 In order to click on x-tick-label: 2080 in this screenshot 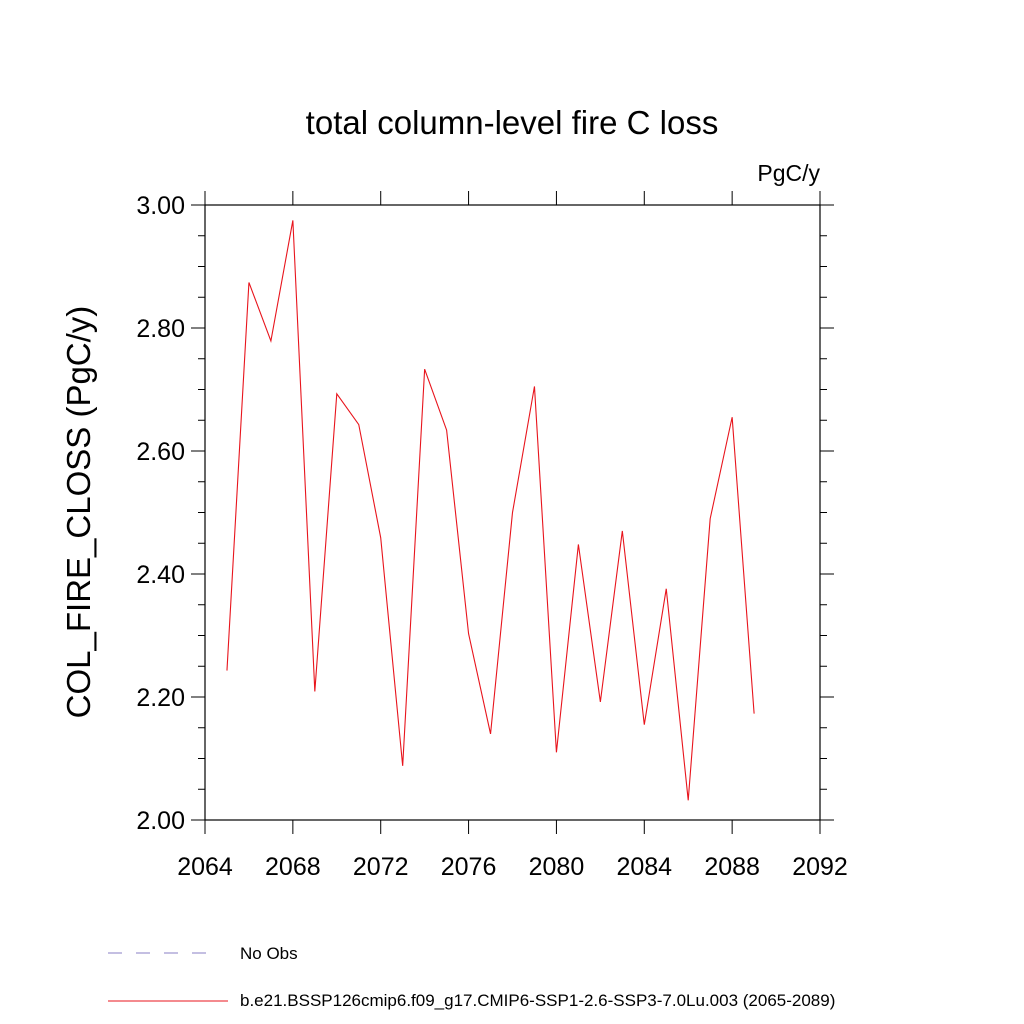, I will do `click(557, 867)`.